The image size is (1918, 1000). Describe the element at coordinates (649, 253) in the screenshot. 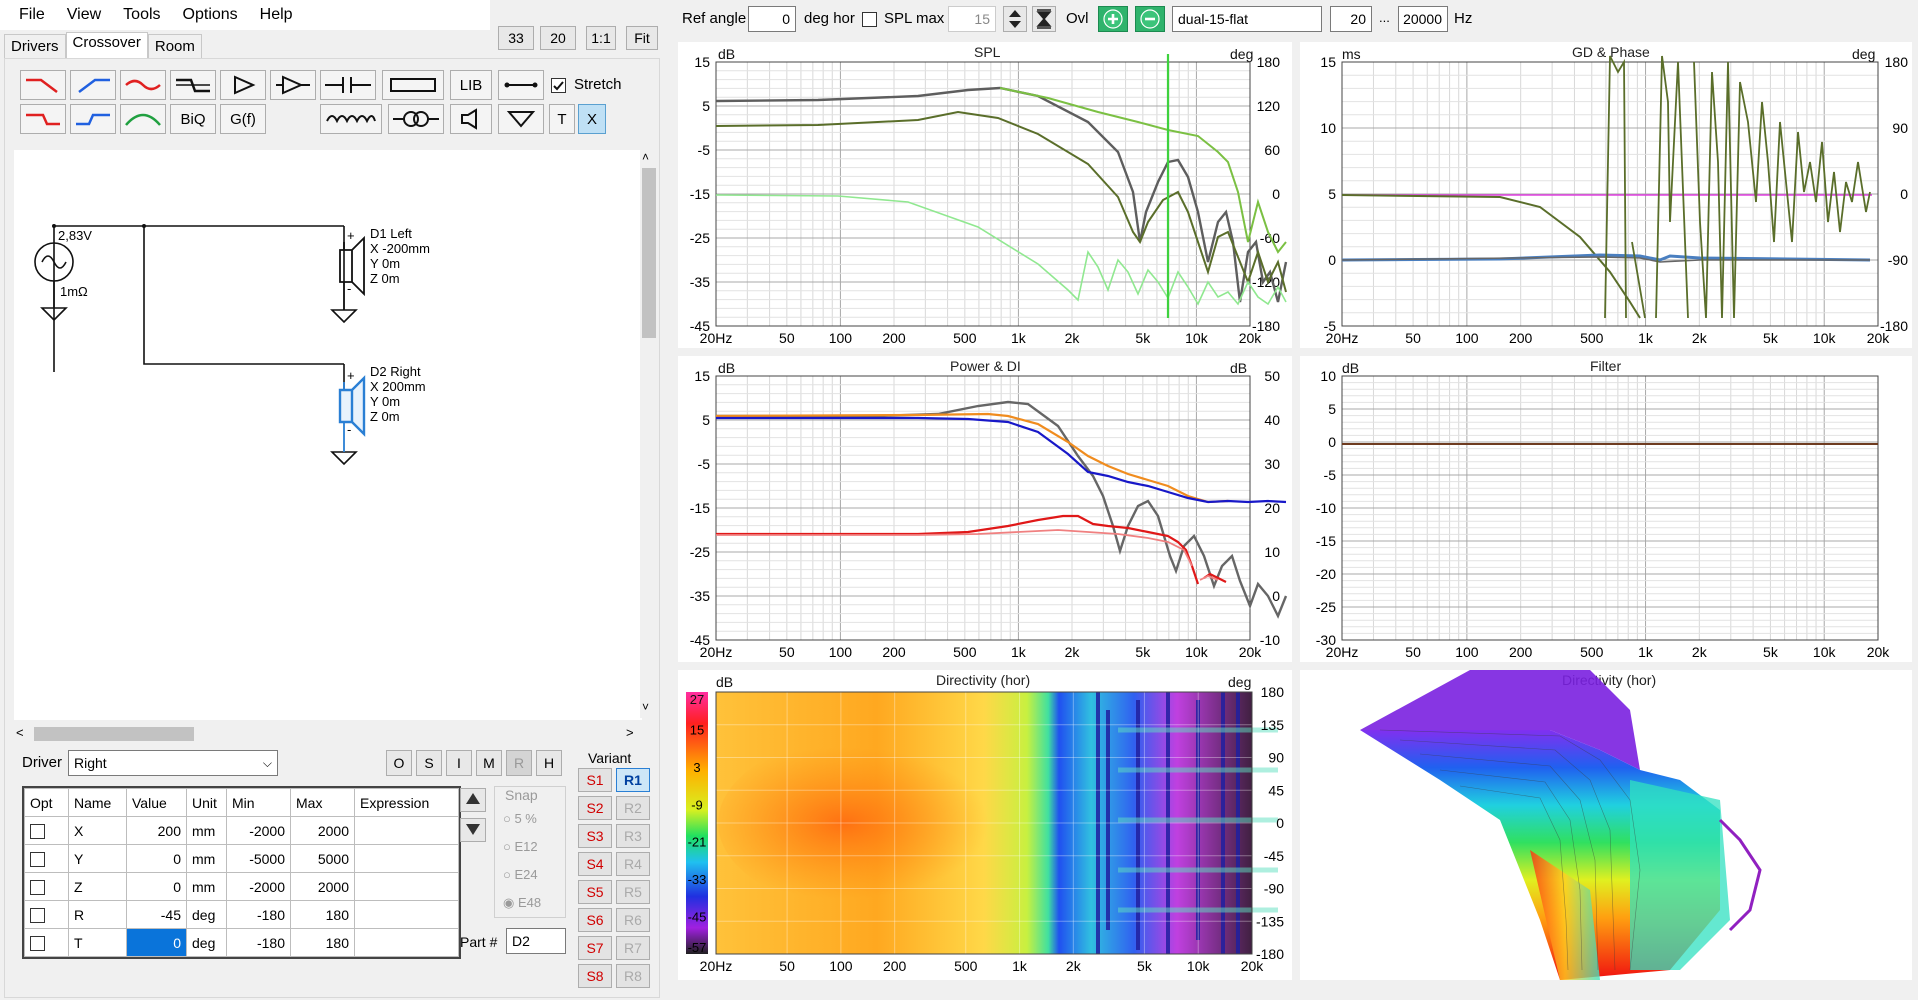

I see `scroll-thumb` at that location.